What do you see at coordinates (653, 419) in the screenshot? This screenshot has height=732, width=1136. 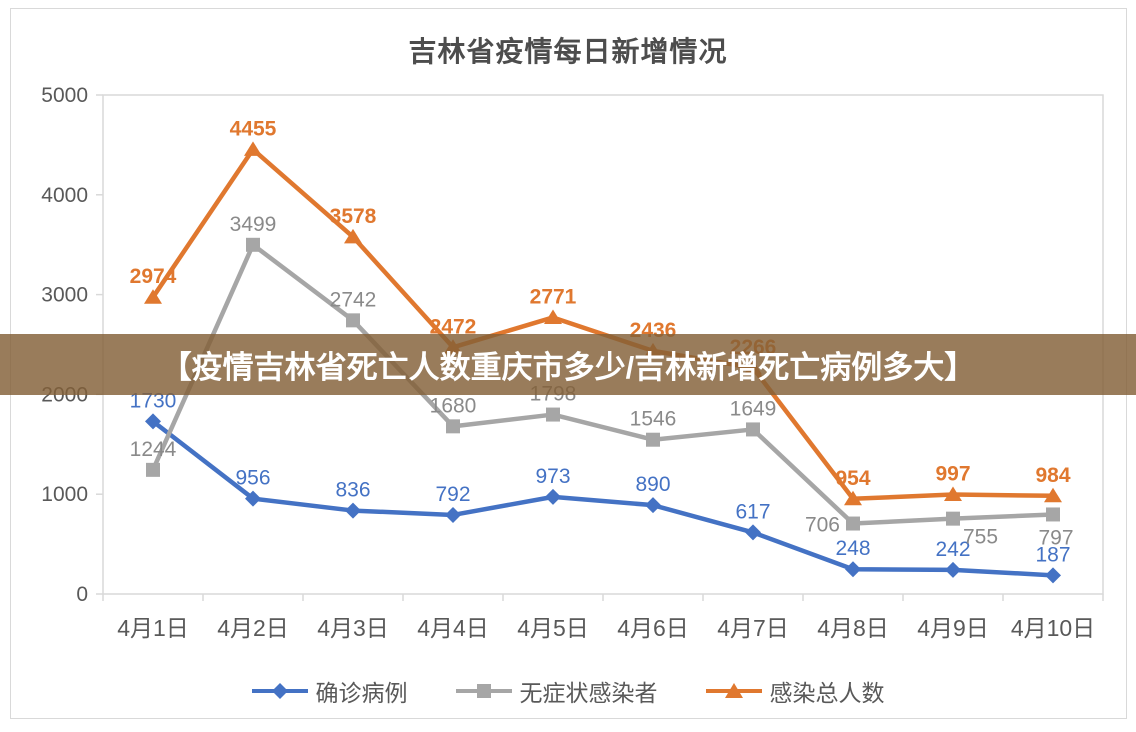 I see `data-label: 1546` at bounding box center [653, 419].